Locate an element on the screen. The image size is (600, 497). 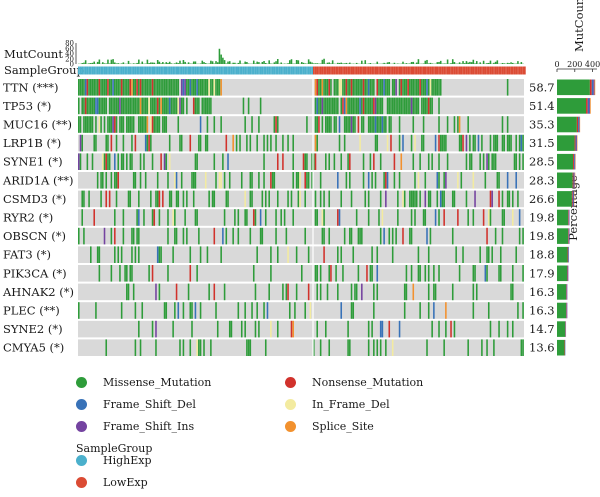
right-bar-segment is located at coordinates (573, 199).